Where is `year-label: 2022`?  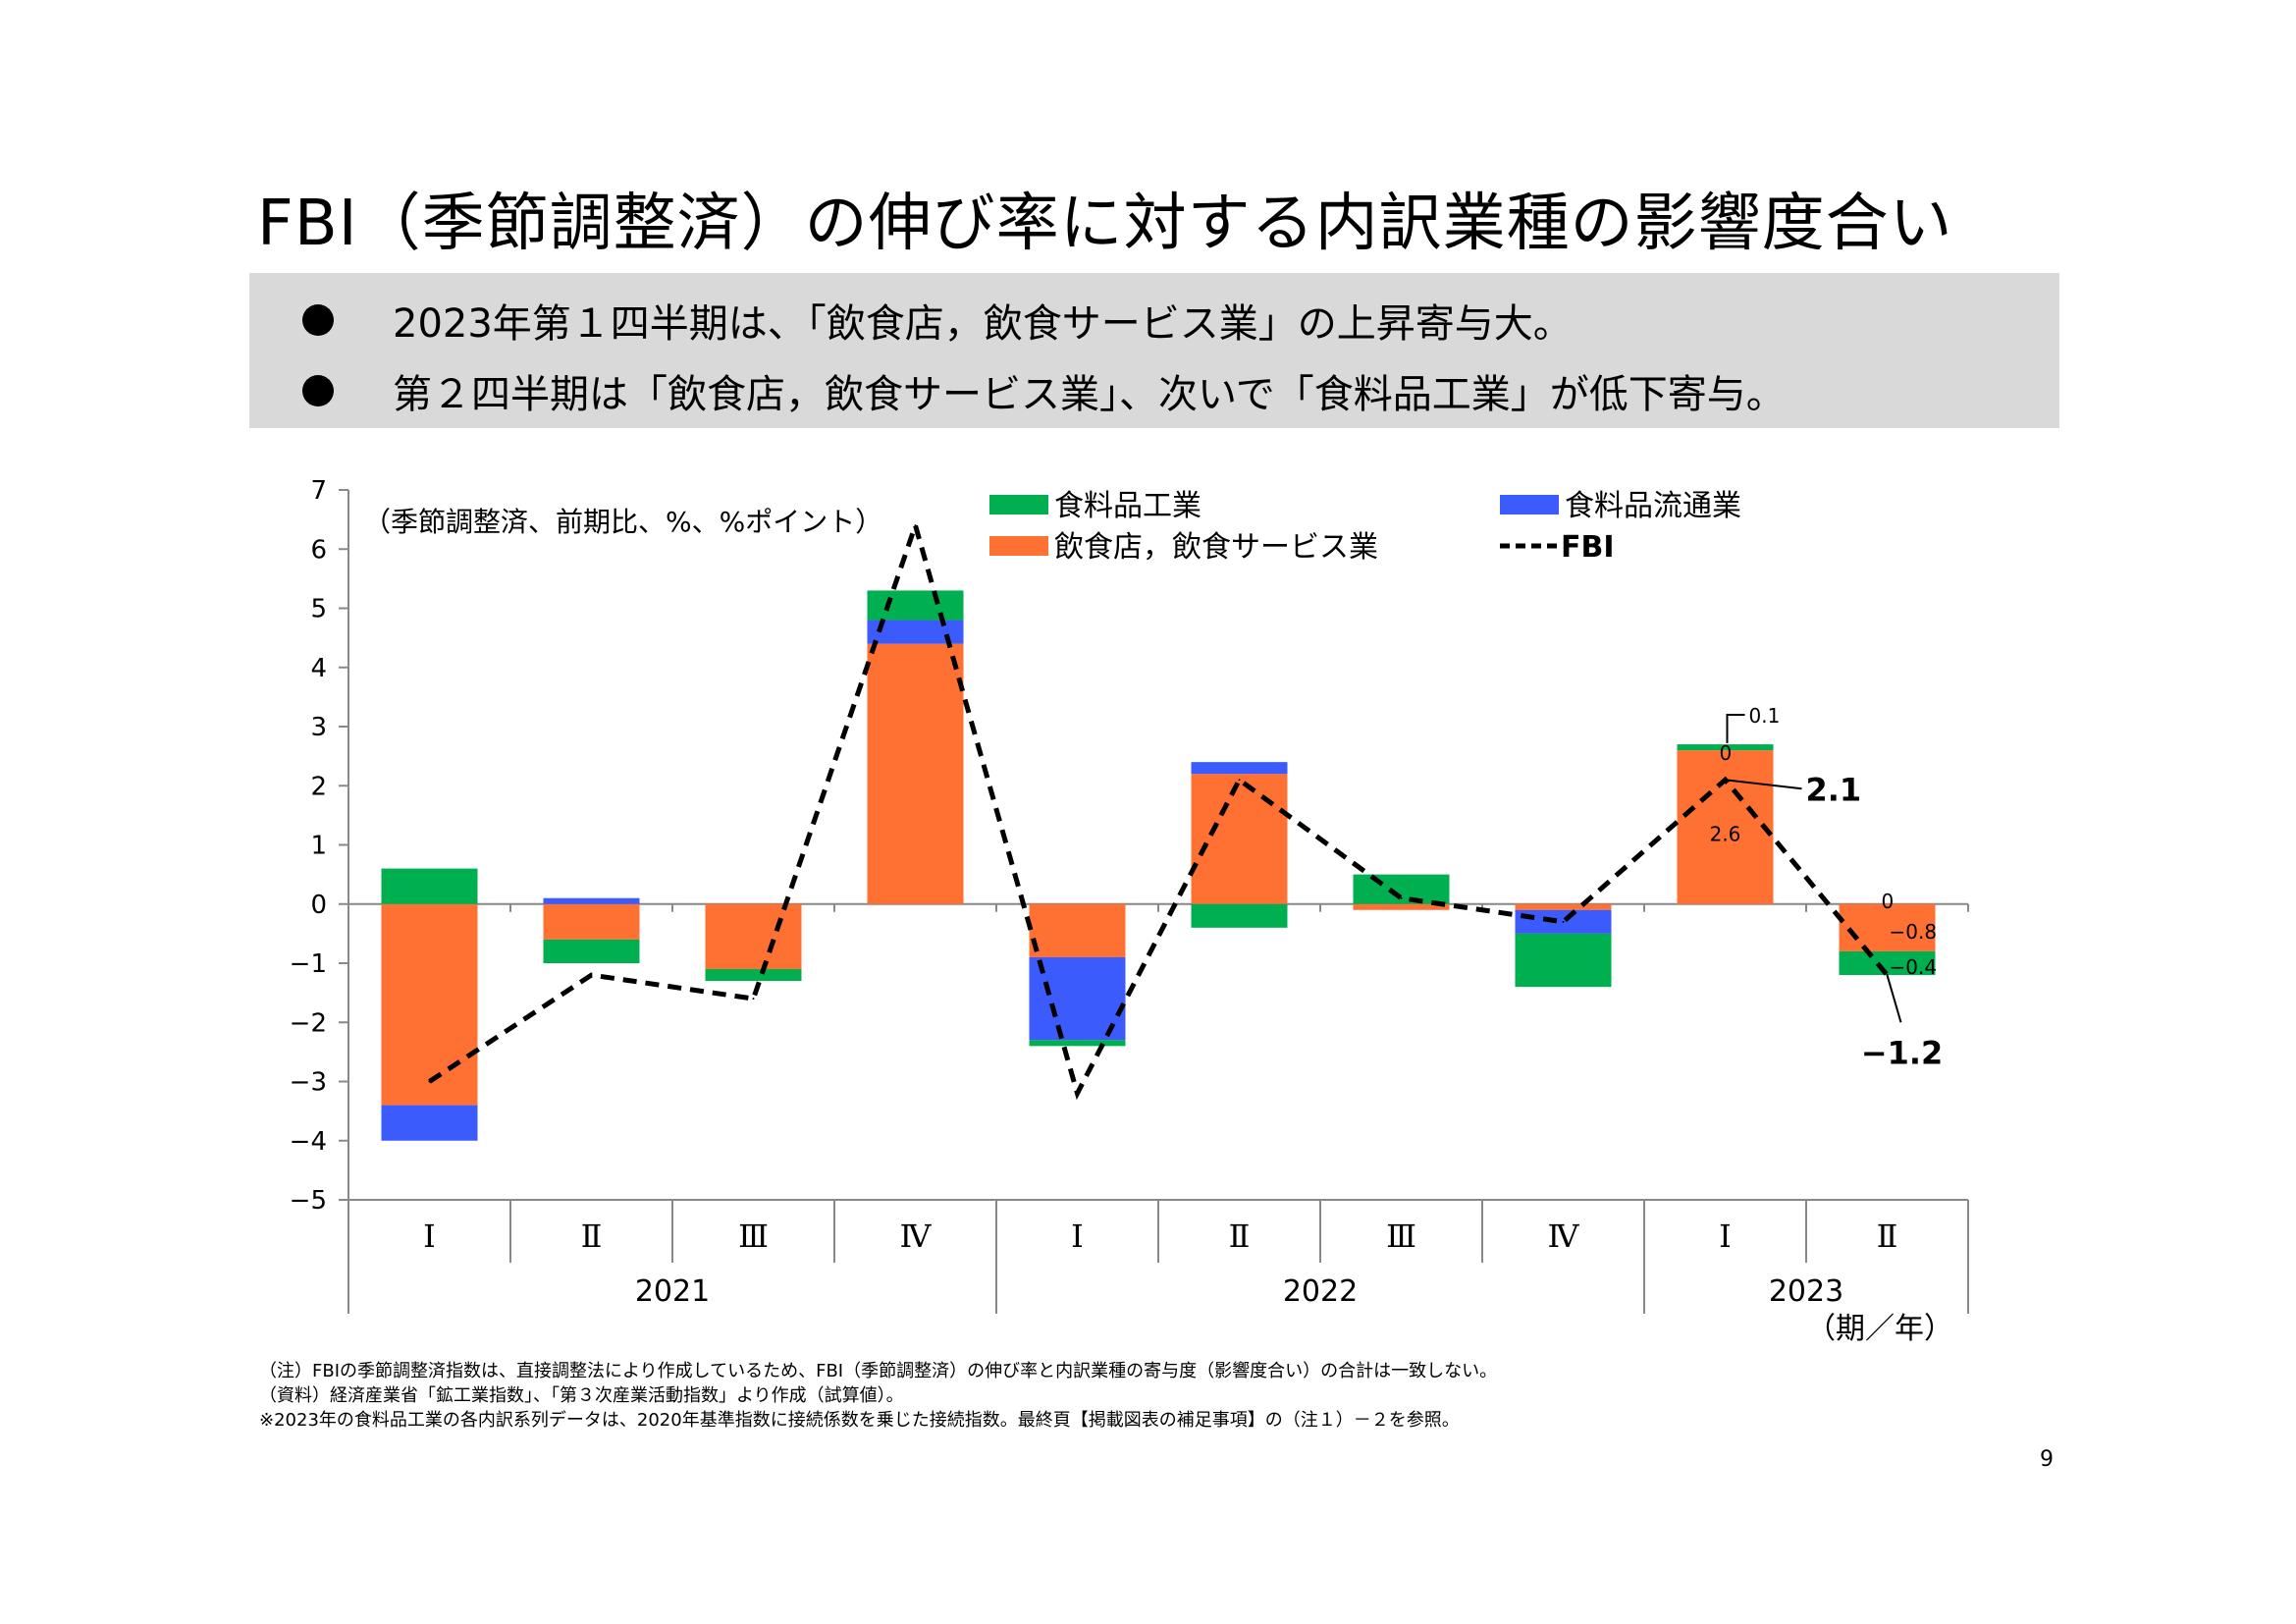
year-label: 2022 is located at coordinates (1321, 1291).